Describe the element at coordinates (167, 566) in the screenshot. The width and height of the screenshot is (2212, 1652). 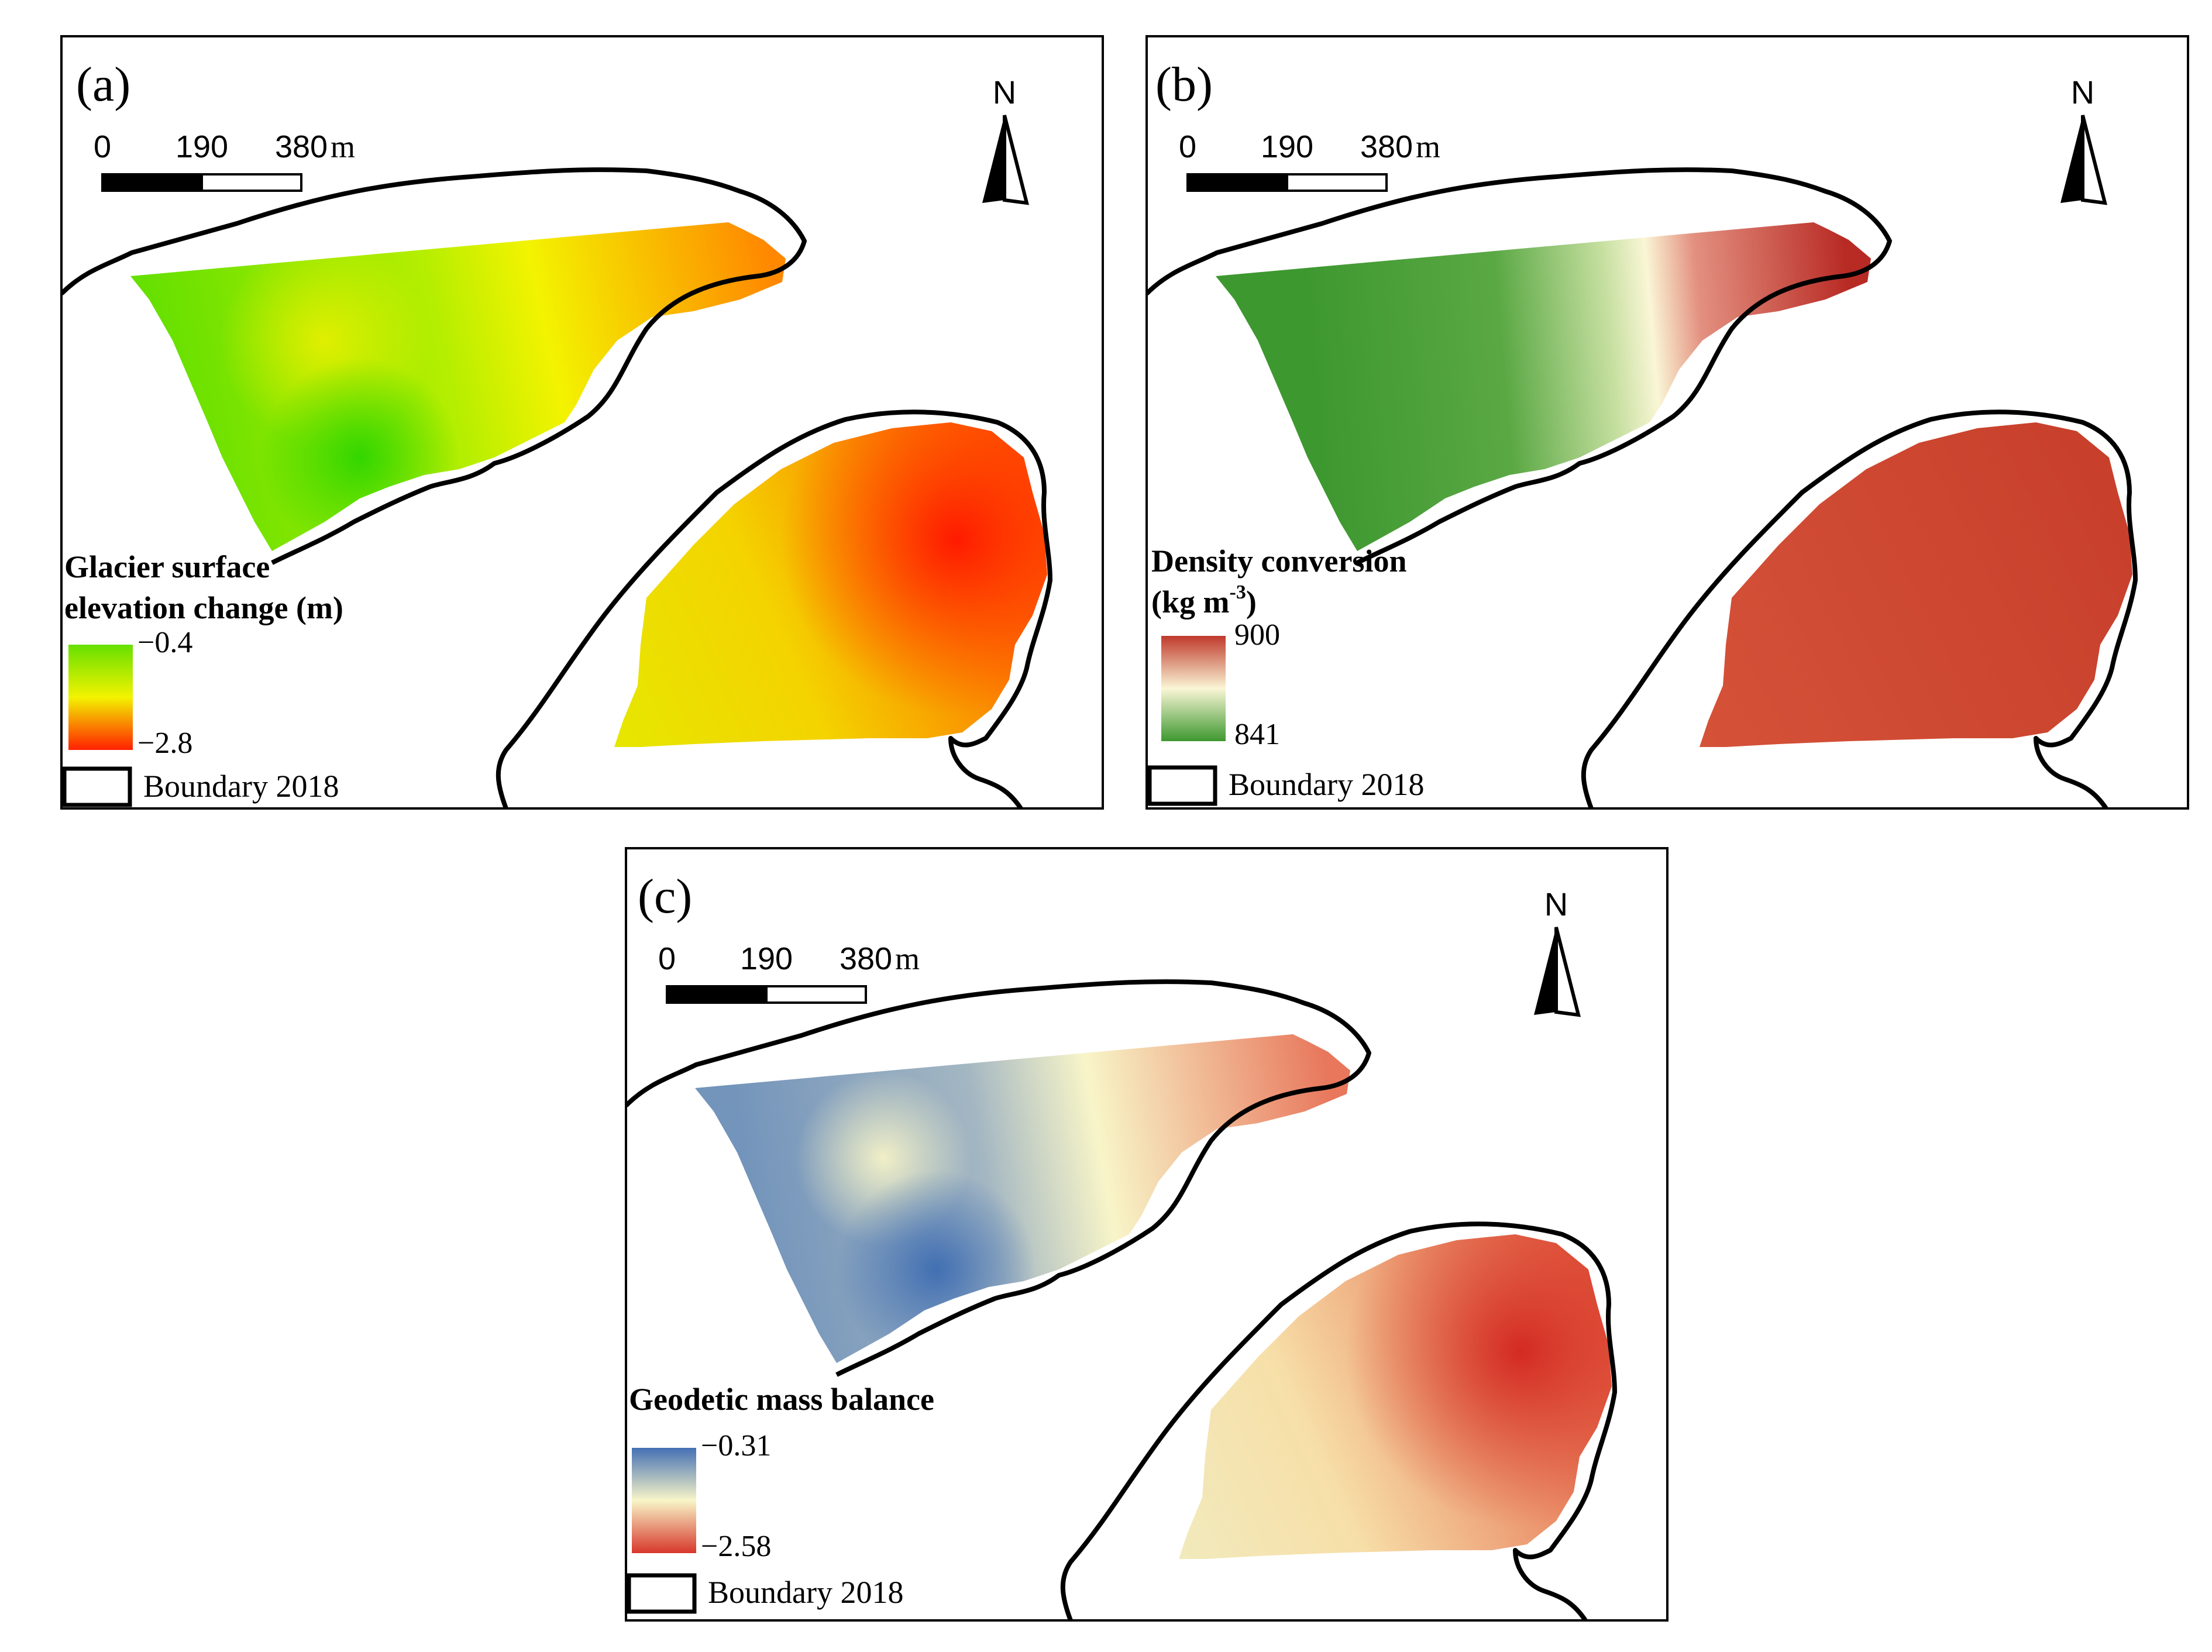
I see `legend-title-line-1: Glacier surface` at that location.